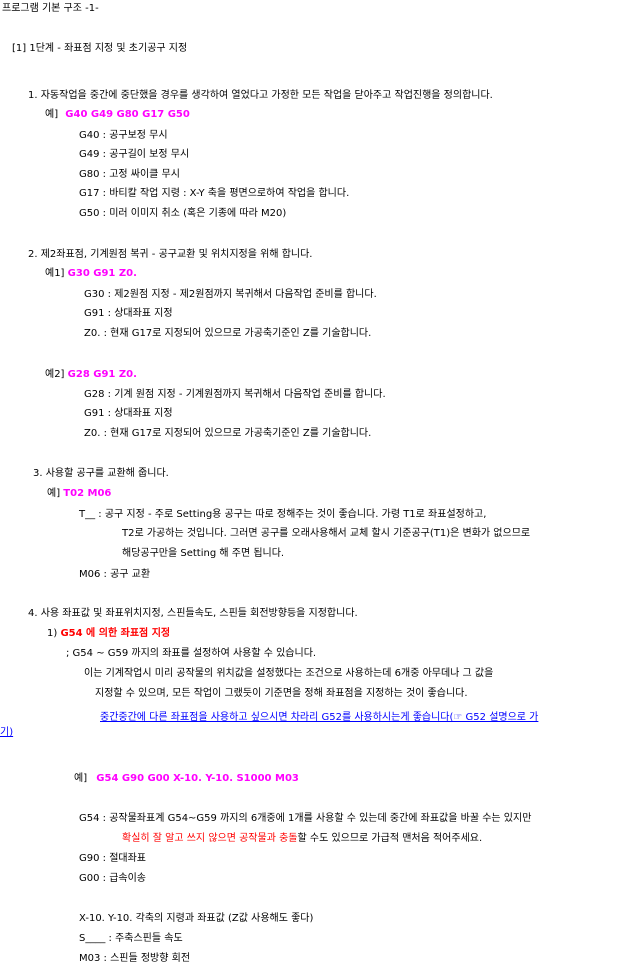 This screenshot has height=980, width=635. I want to click on item3-example: 예] T02 M06, so click(79, 493).